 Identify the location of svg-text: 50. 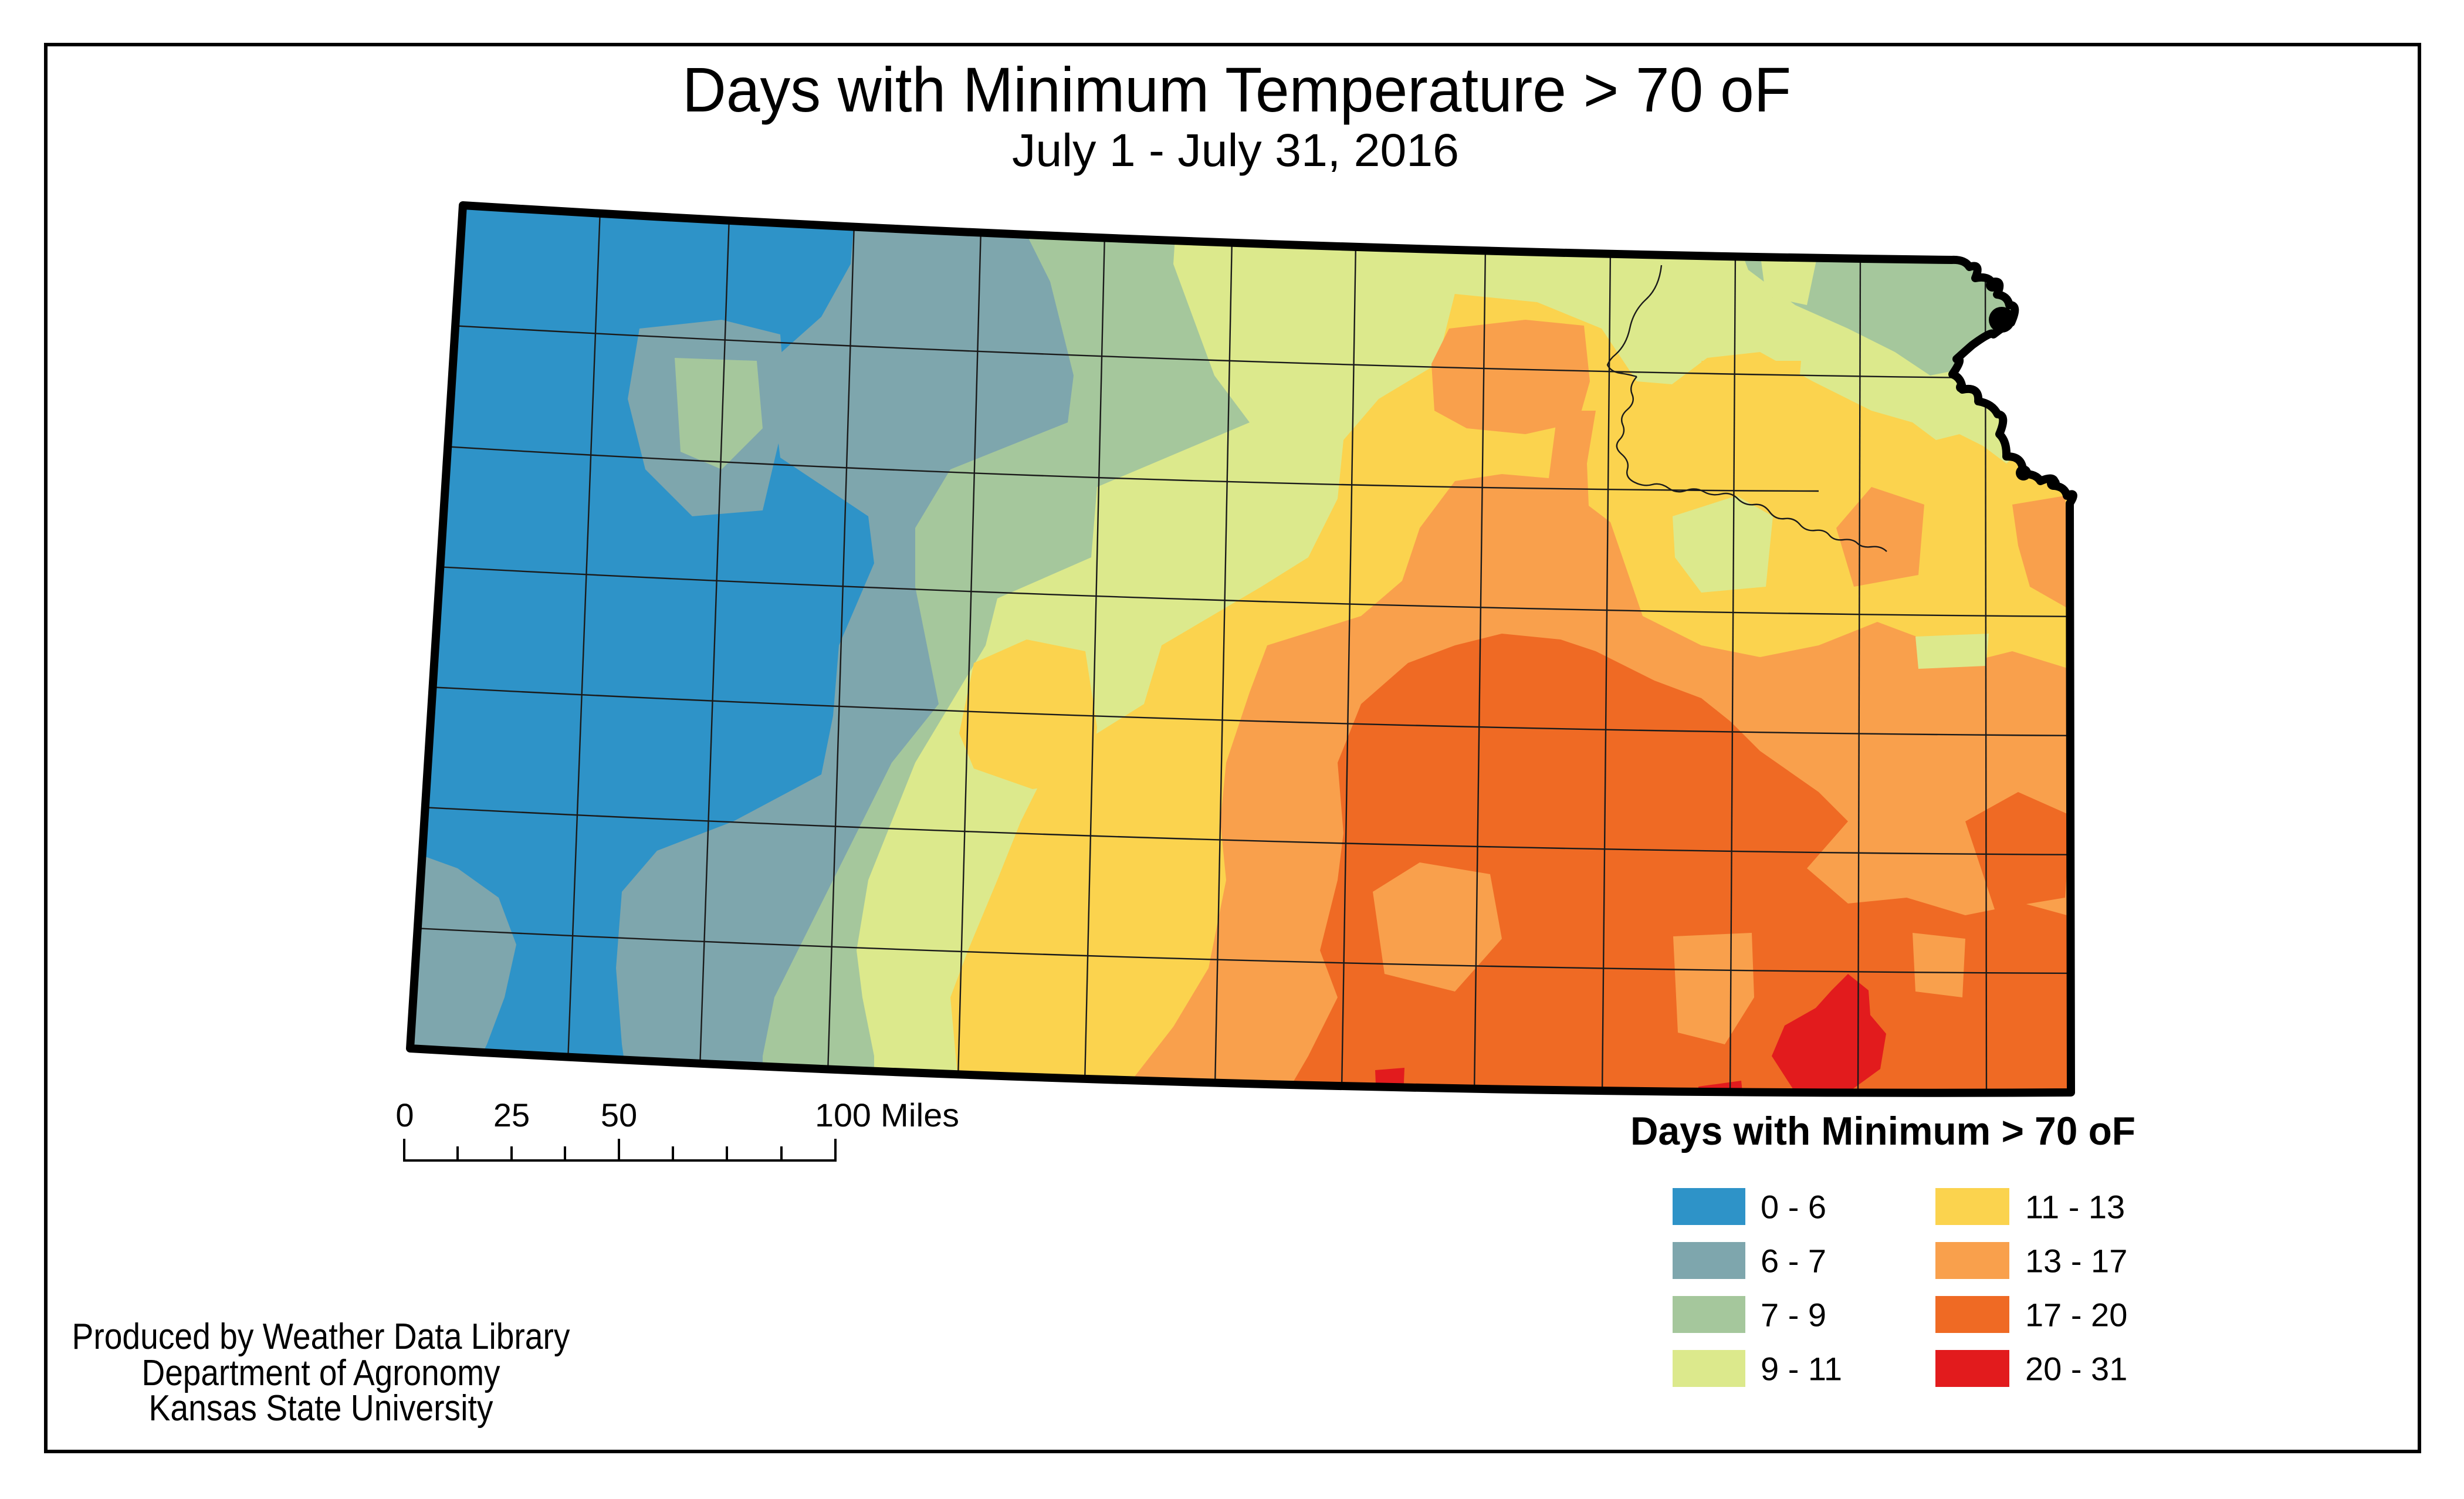
(619, 1115).